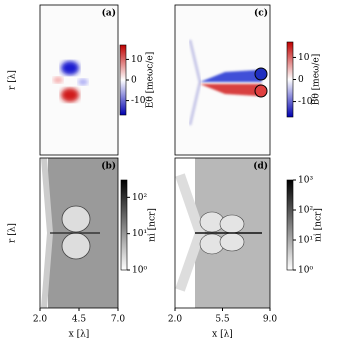  I want to click on x-tick-label: 5.5, so click(222, 320).